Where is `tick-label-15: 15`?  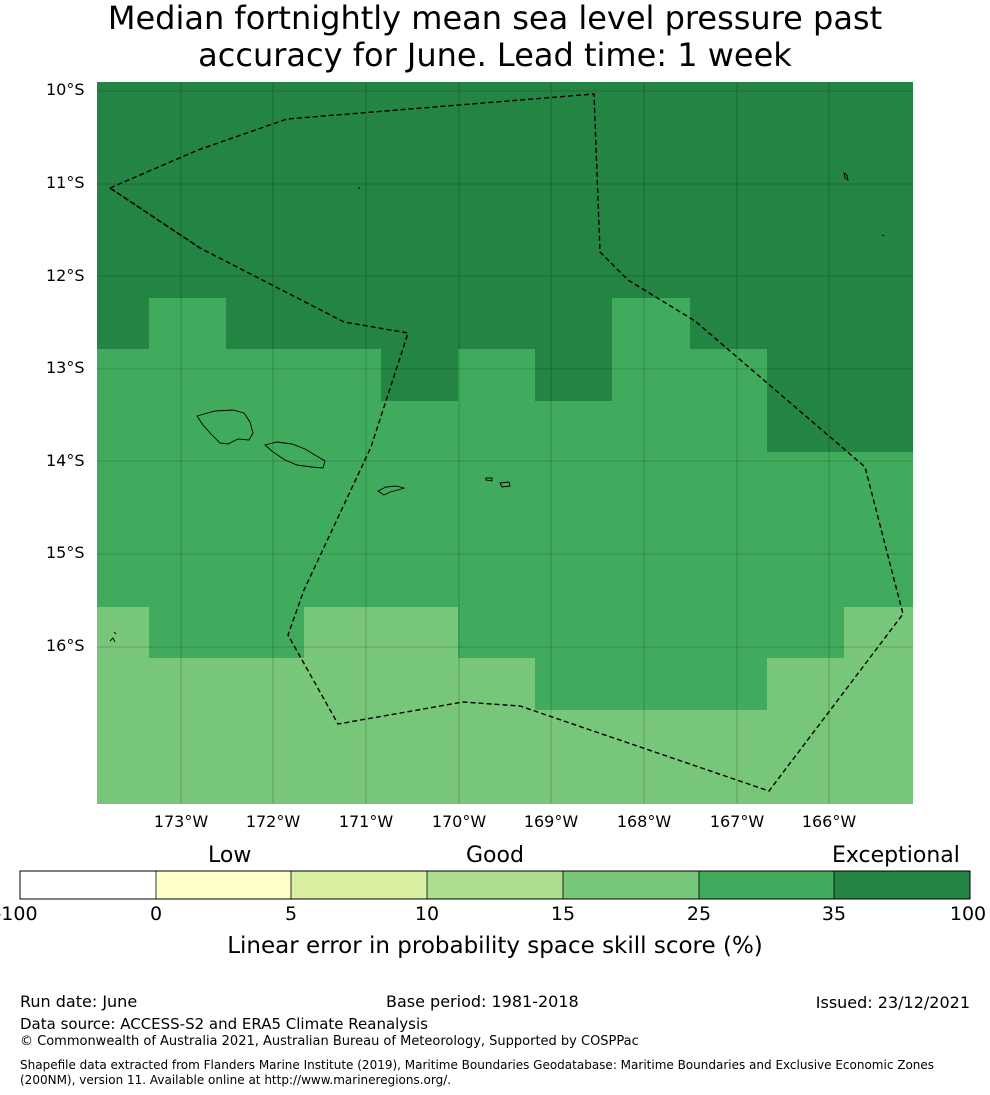
tick-label-15: 15 is located at coordinates (563, 914).